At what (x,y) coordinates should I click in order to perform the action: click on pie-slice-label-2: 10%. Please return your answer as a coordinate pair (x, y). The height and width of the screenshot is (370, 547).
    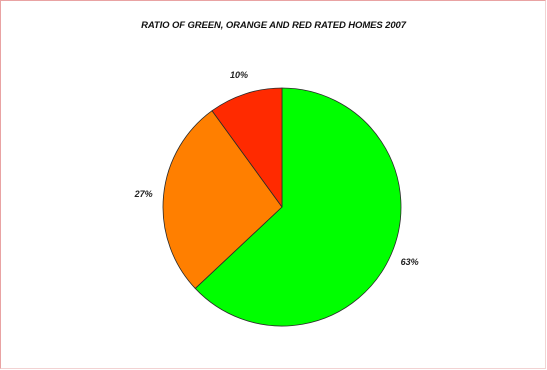
    Looking at the image, I should click on (239, 75).